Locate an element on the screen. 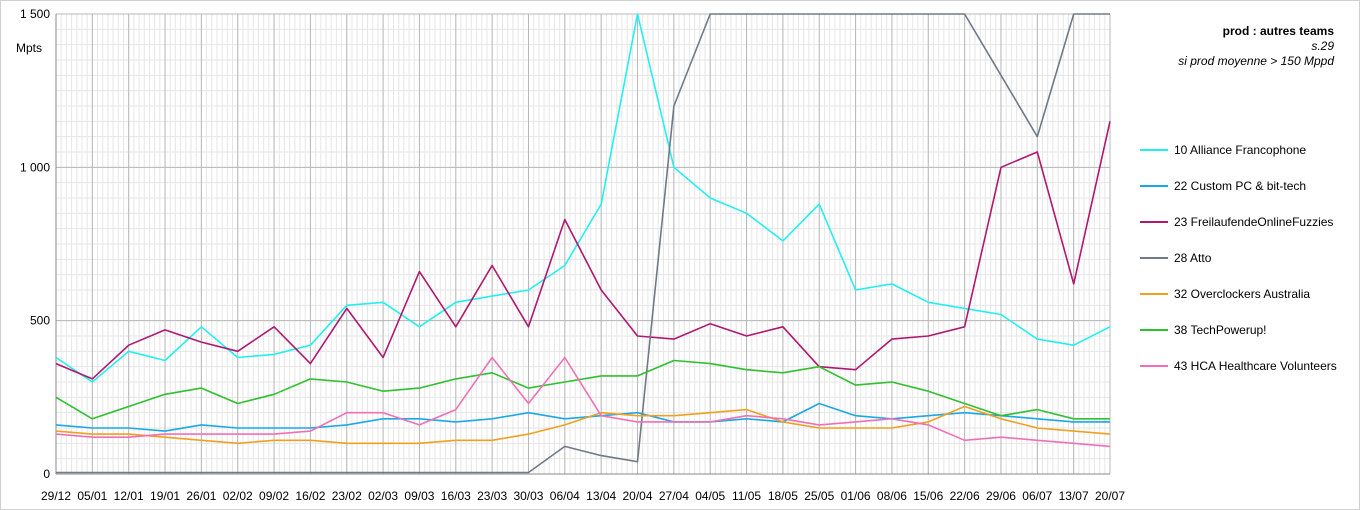  x-tick-label: 22/06 is located at coordinates (965, 496).